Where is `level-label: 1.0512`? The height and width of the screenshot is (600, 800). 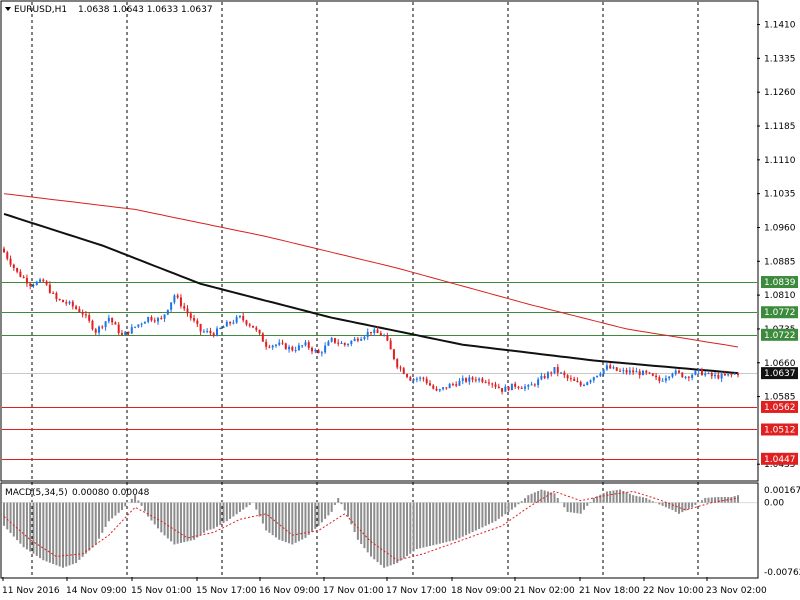
level-label: 1.0512 is located at coordinates (780, 430).